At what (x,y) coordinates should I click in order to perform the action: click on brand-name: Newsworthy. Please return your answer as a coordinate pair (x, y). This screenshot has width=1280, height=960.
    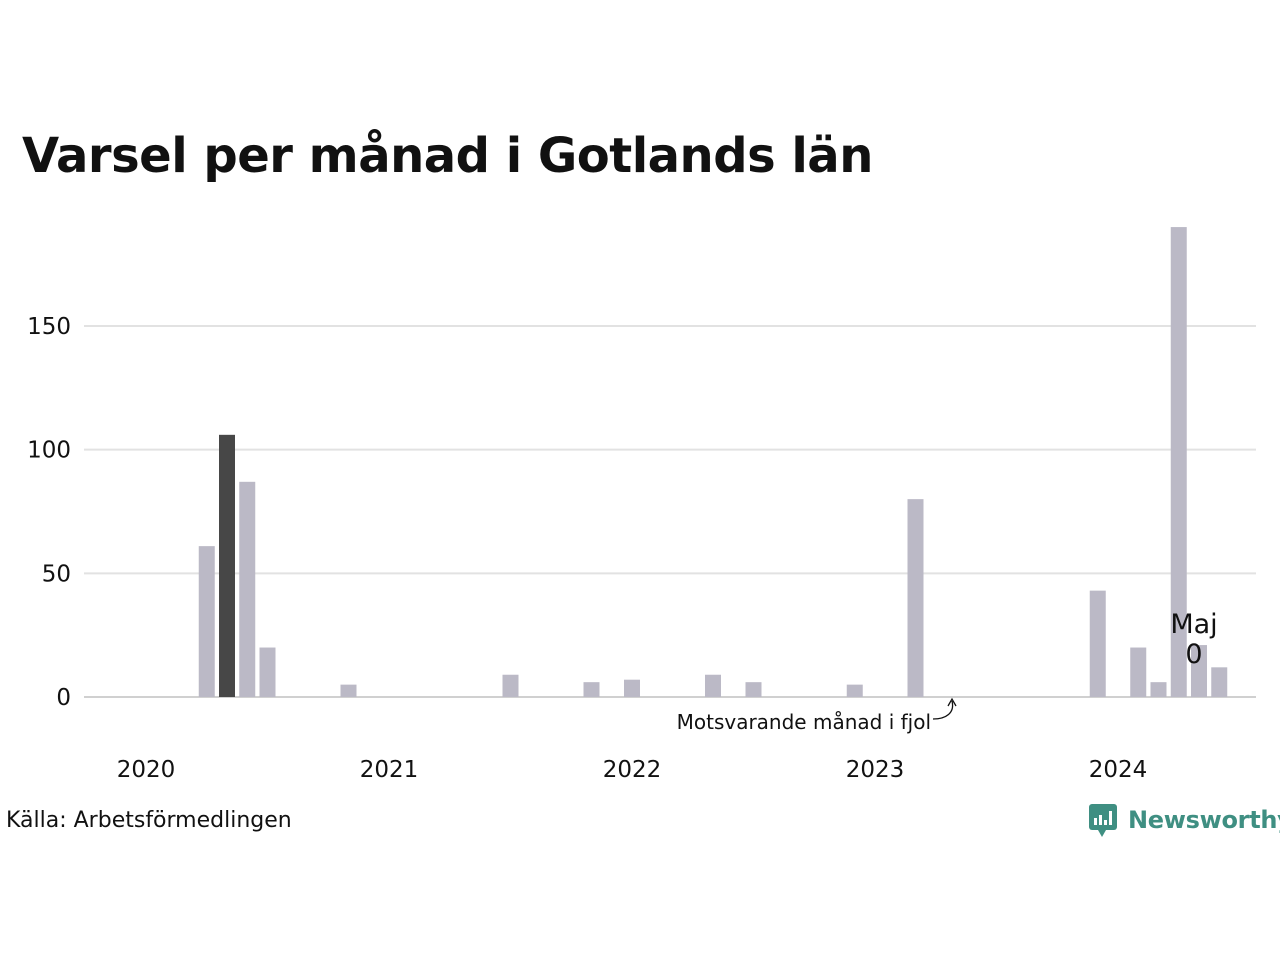
    Looking at the image, I should click on (1204, 820).